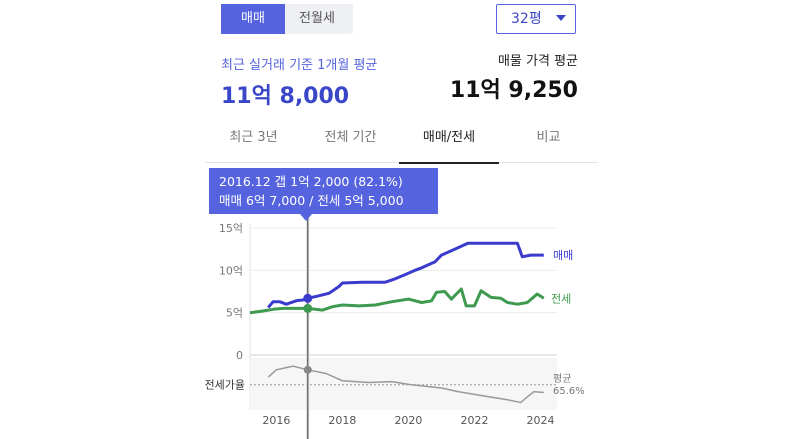 This screenshot has width=802, height=439. What do you see at coordinates (342, 420) in the screenshot?
I see `x-tick-label: 2018` at bounding box center [342, 420].